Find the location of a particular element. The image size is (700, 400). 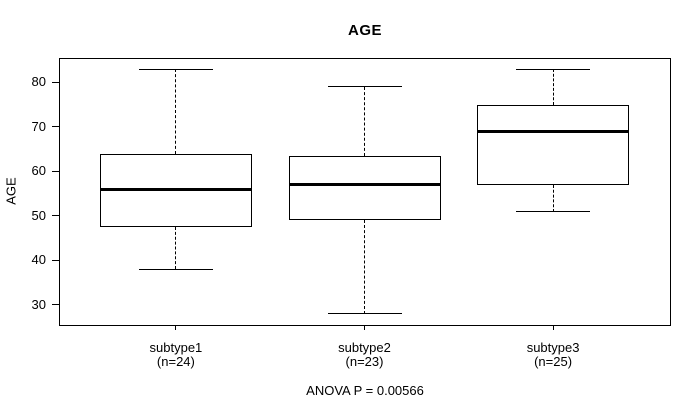

y-tick-label: 70 is located at coordinates (38, 126).